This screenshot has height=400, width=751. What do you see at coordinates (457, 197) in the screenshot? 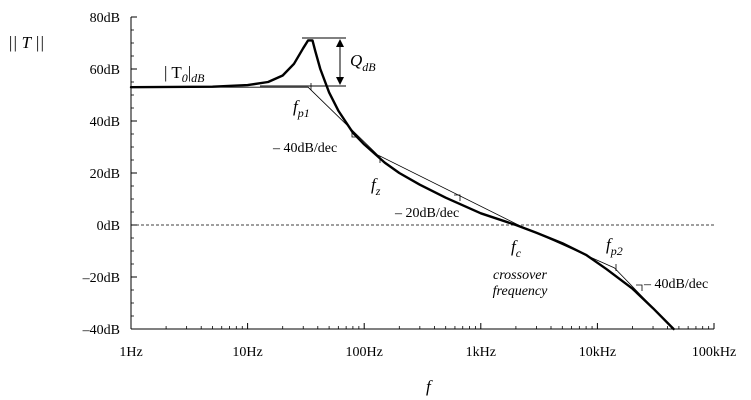
I see `marker-slope2` at bounding box center [457, 197].